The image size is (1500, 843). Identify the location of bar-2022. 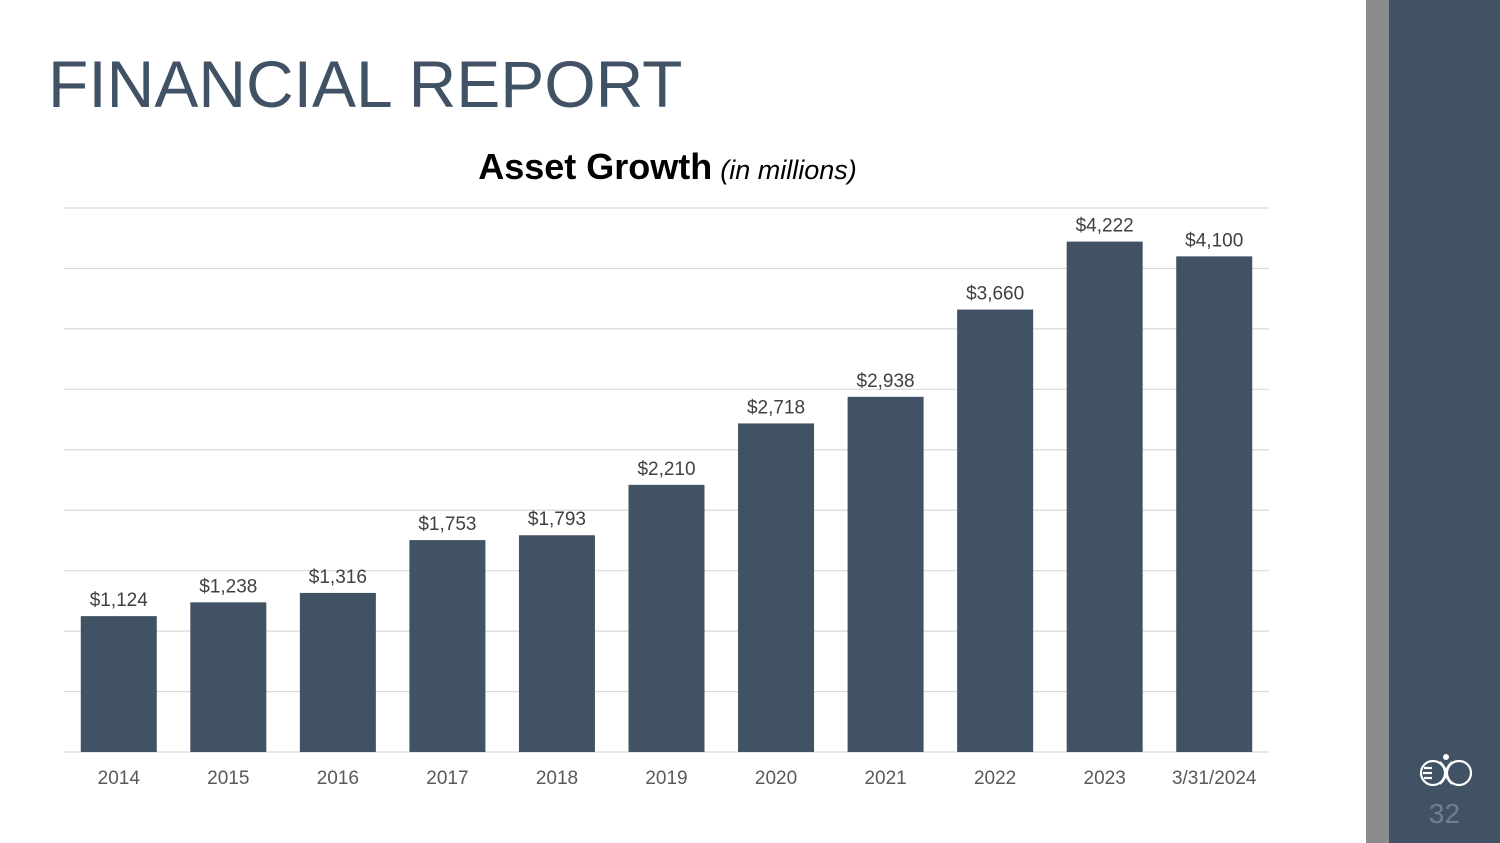
(995, 530).